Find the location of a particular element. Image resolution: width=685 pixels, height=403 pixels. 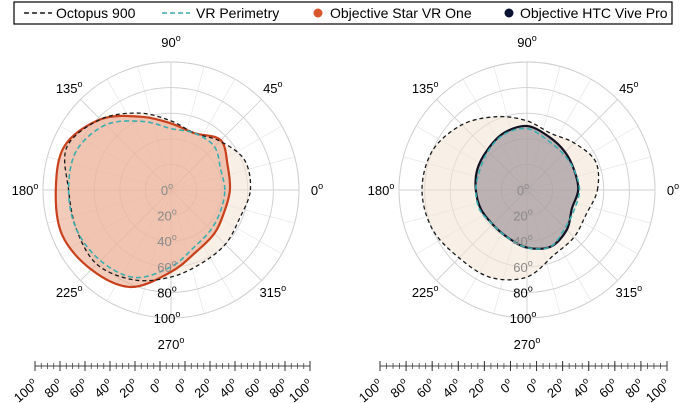

series-octopus-line is located at coordinates (158, 197).